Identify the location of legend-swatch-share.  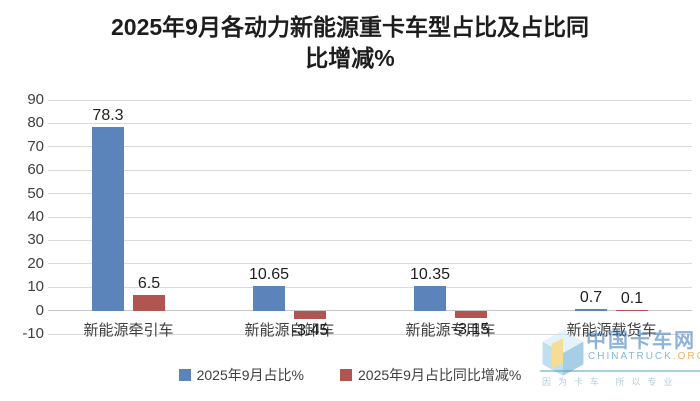
(184, 375).